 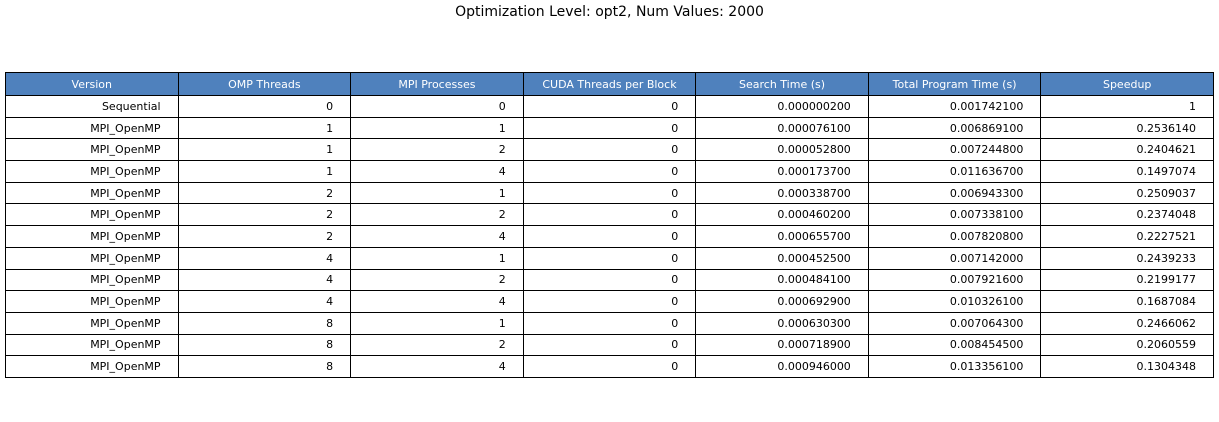 I want to click on table-cell: 0.000338700, so click(x=782, y=193).